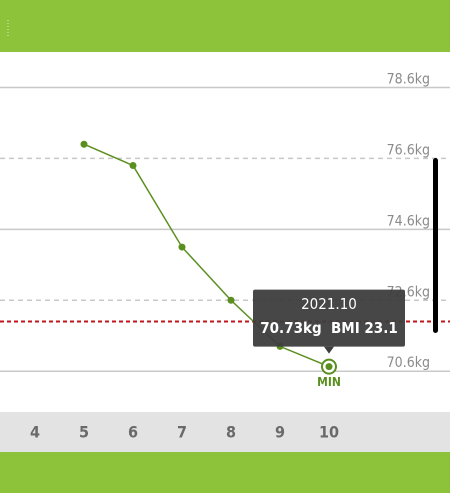 This screenshot has width=450, height=497. Describe the element at coordinates (280, 432) in the screenshot. I see `x-tick-label: 9` at that location.